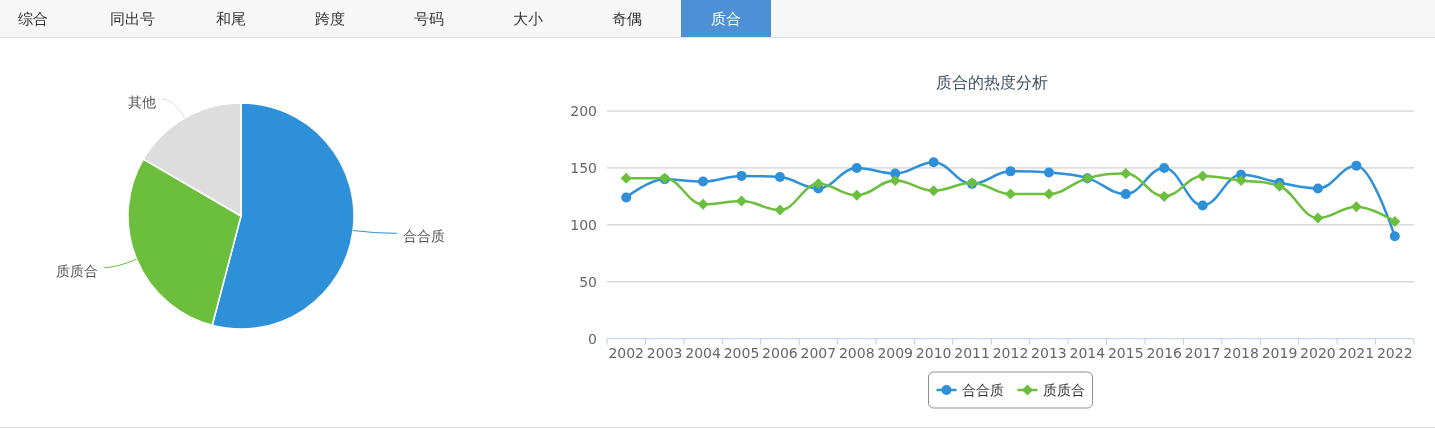 Image resolution: width=1435 pixels, height=429 pixels. I want to click on x-tick-label: 2015, so click(1125, 352).